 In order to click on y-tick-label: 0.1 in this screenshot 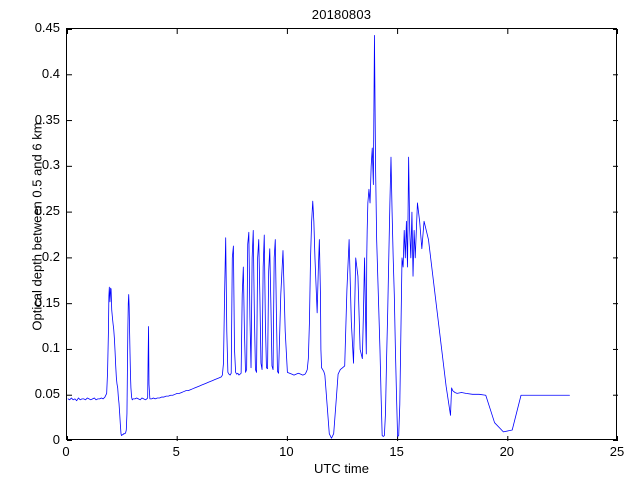, I will do `click(50, 348)`.